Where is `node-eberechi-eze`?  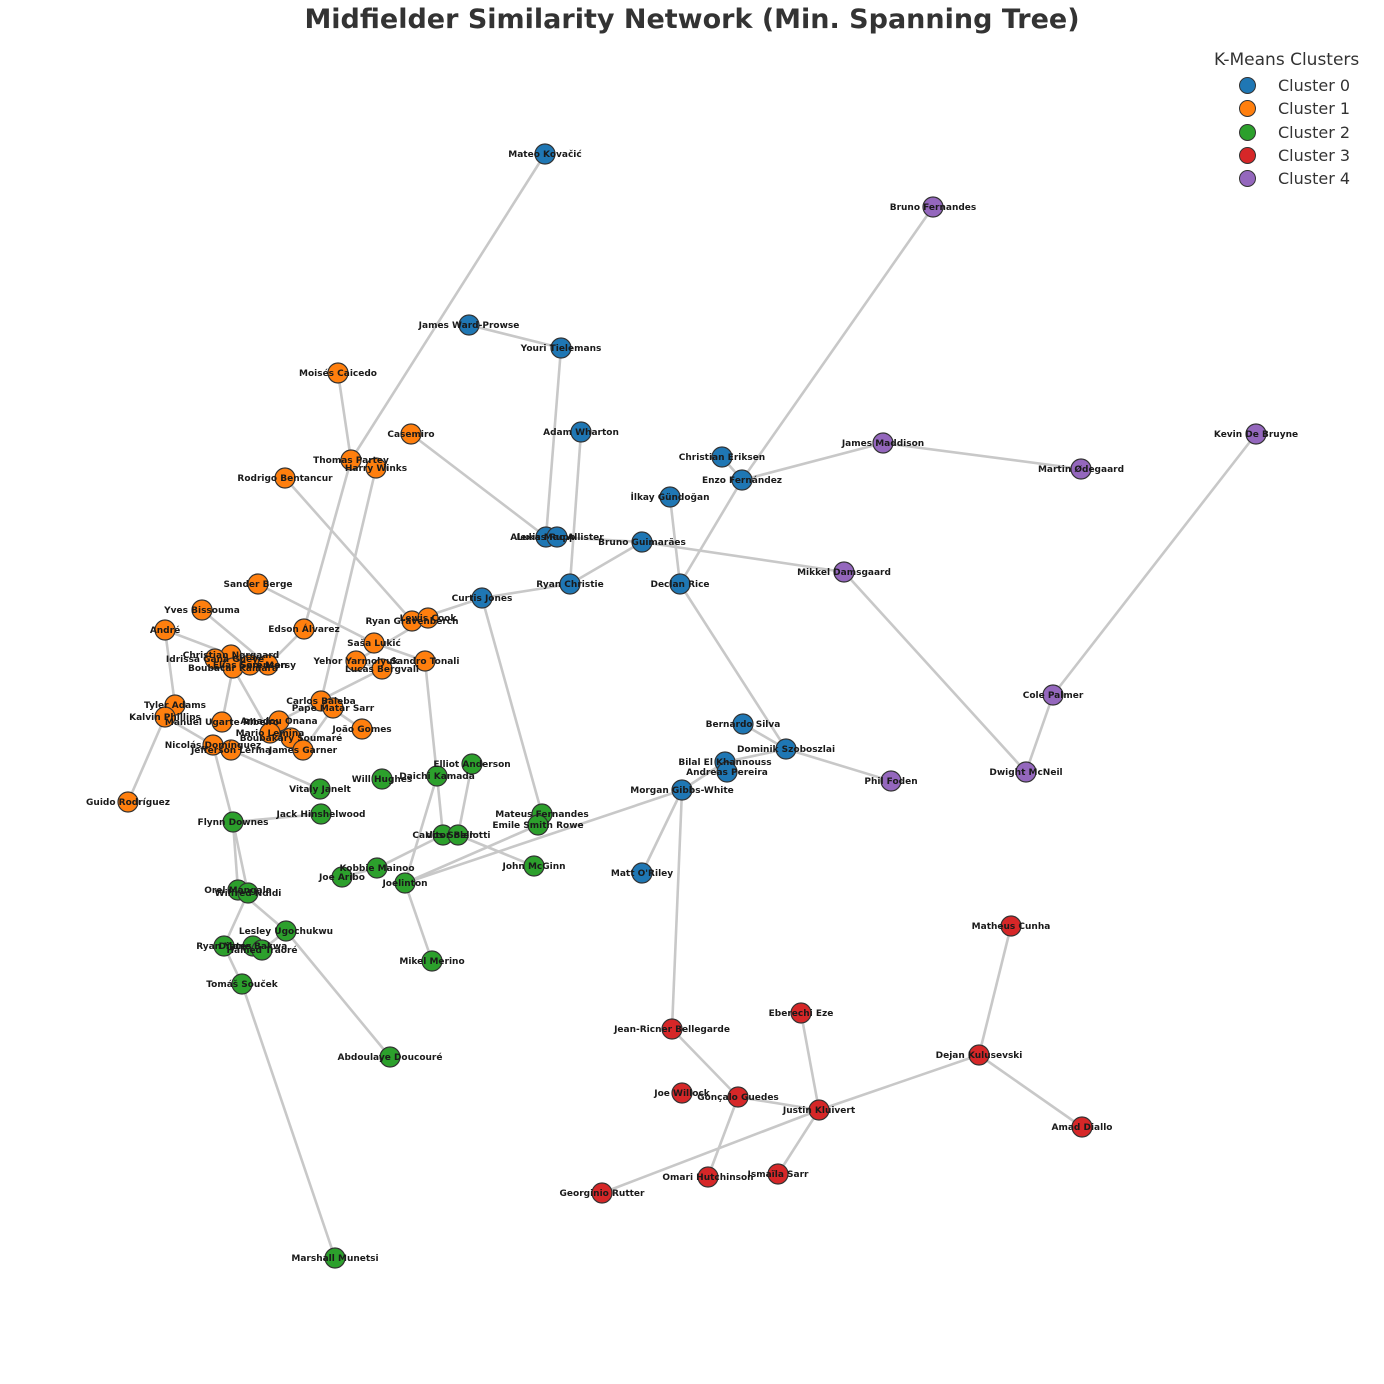 node-eberechi-eze is located at coordinates (801, 1013).